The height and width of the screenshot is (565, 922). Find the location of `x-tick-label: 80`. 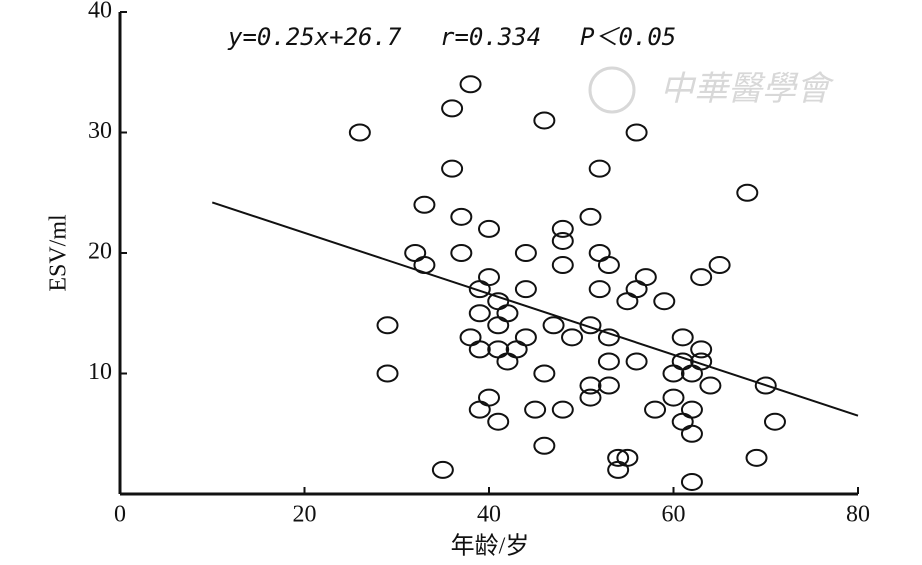

x-tick-label: 80 is located at coordinates (858, 515).